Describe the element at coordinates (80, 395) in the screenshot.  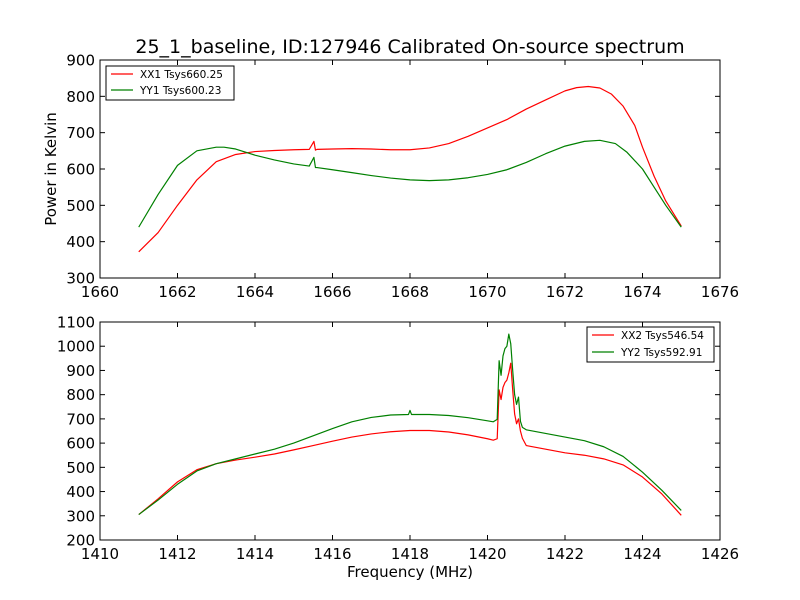
I see `bottom-y-tick-label-6: 800` at that location.